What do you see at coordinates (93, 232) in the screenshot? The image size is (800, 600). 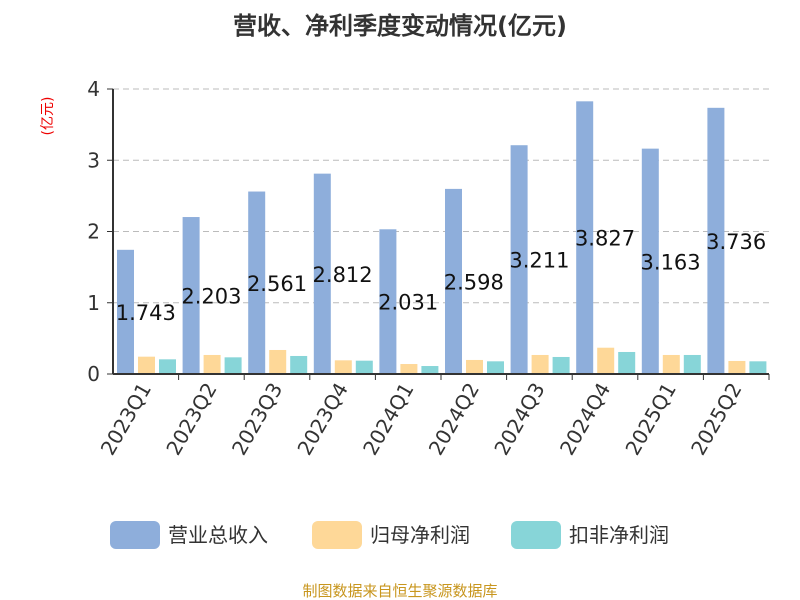 I see `y-tick-label: 2` at bounding box center [93, 232].